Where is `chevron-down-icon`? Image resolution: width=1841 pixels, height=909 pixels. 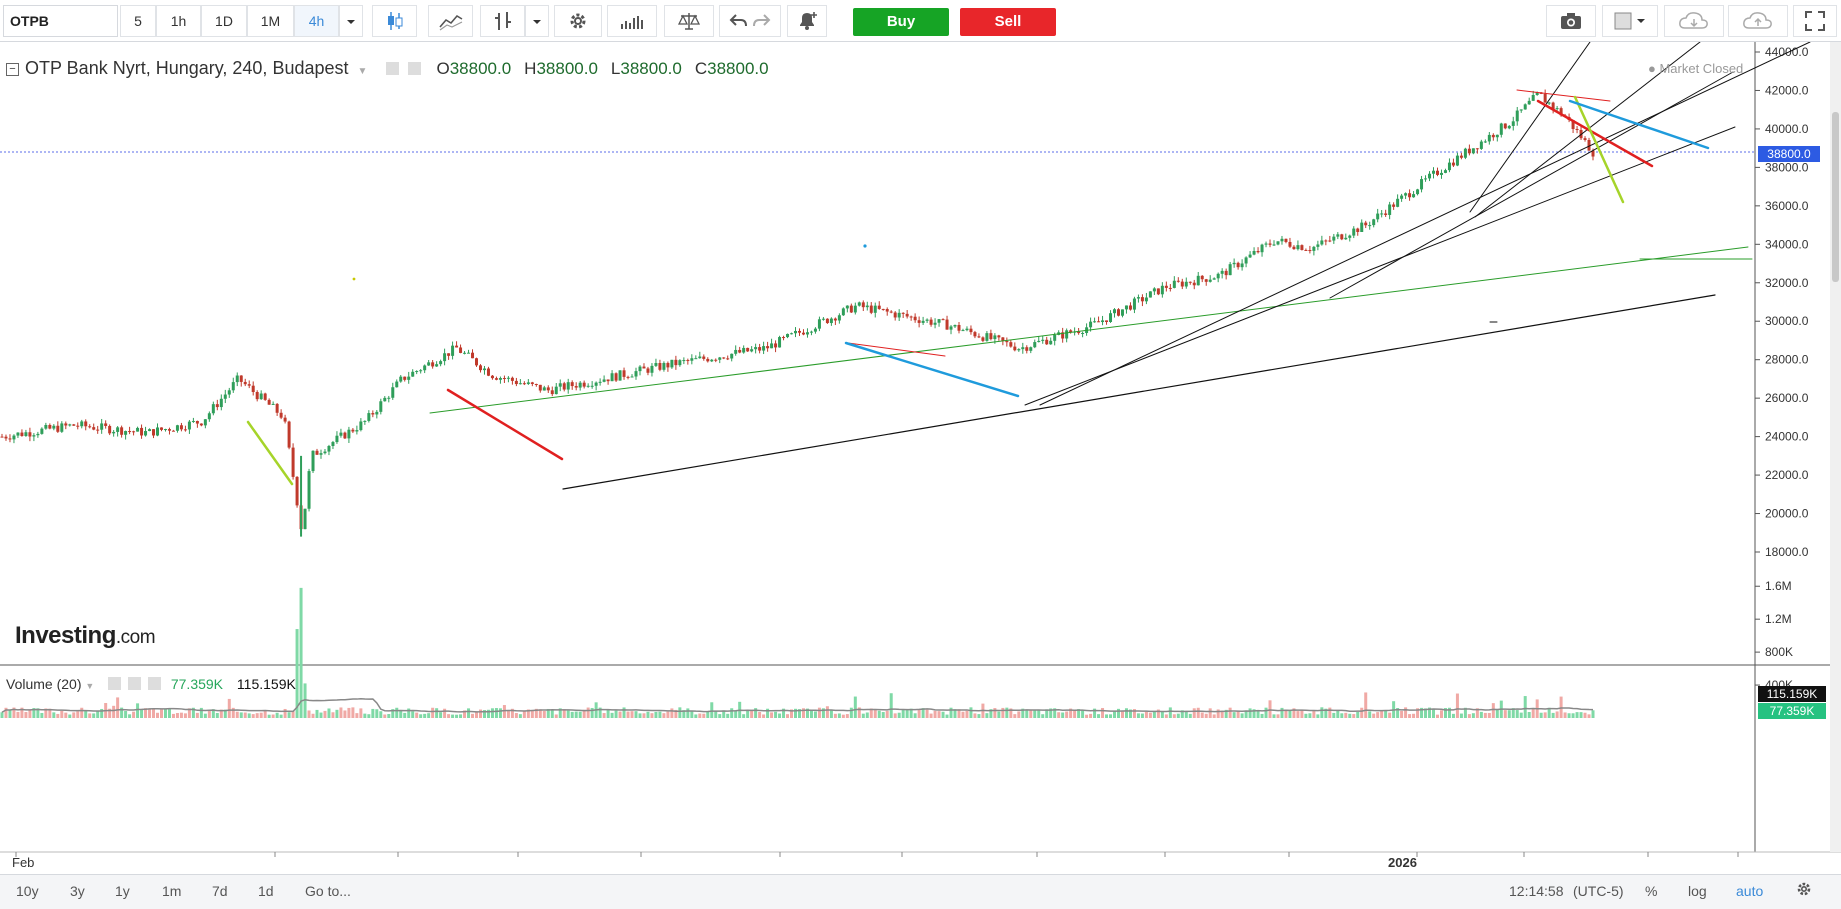
chevron-down-icon is located at coordinates (351, 22).